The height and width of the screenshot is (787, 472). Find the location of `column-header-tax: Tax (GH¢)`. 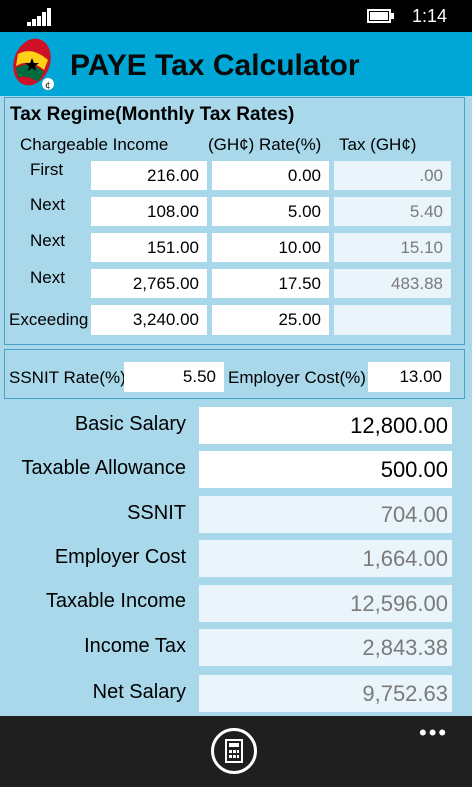

column-header-tax: Tax (GH¢) is located at coordinates (378, 144).